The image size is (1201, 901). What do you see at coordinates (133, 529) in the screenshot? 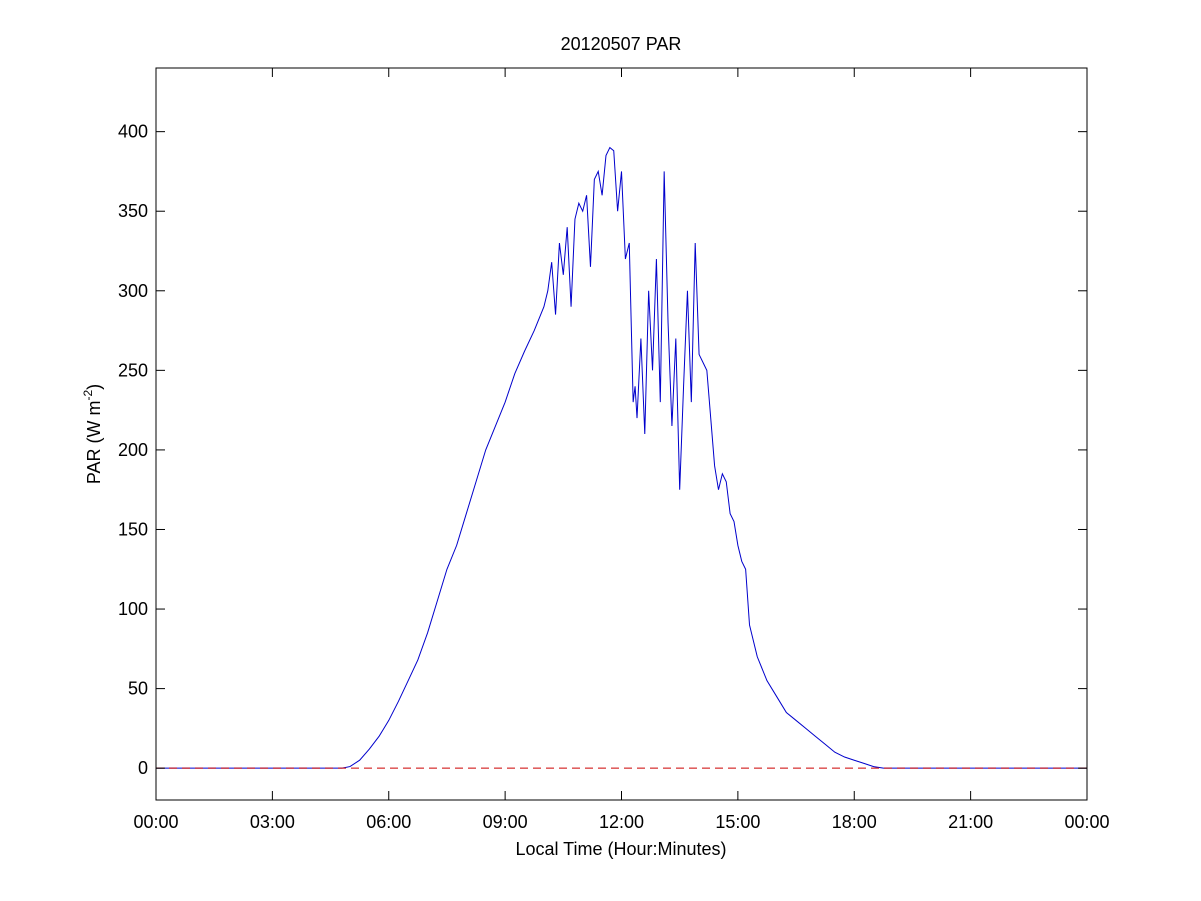
I see `y-tick-label: 150` at bounding box center [133, 529].